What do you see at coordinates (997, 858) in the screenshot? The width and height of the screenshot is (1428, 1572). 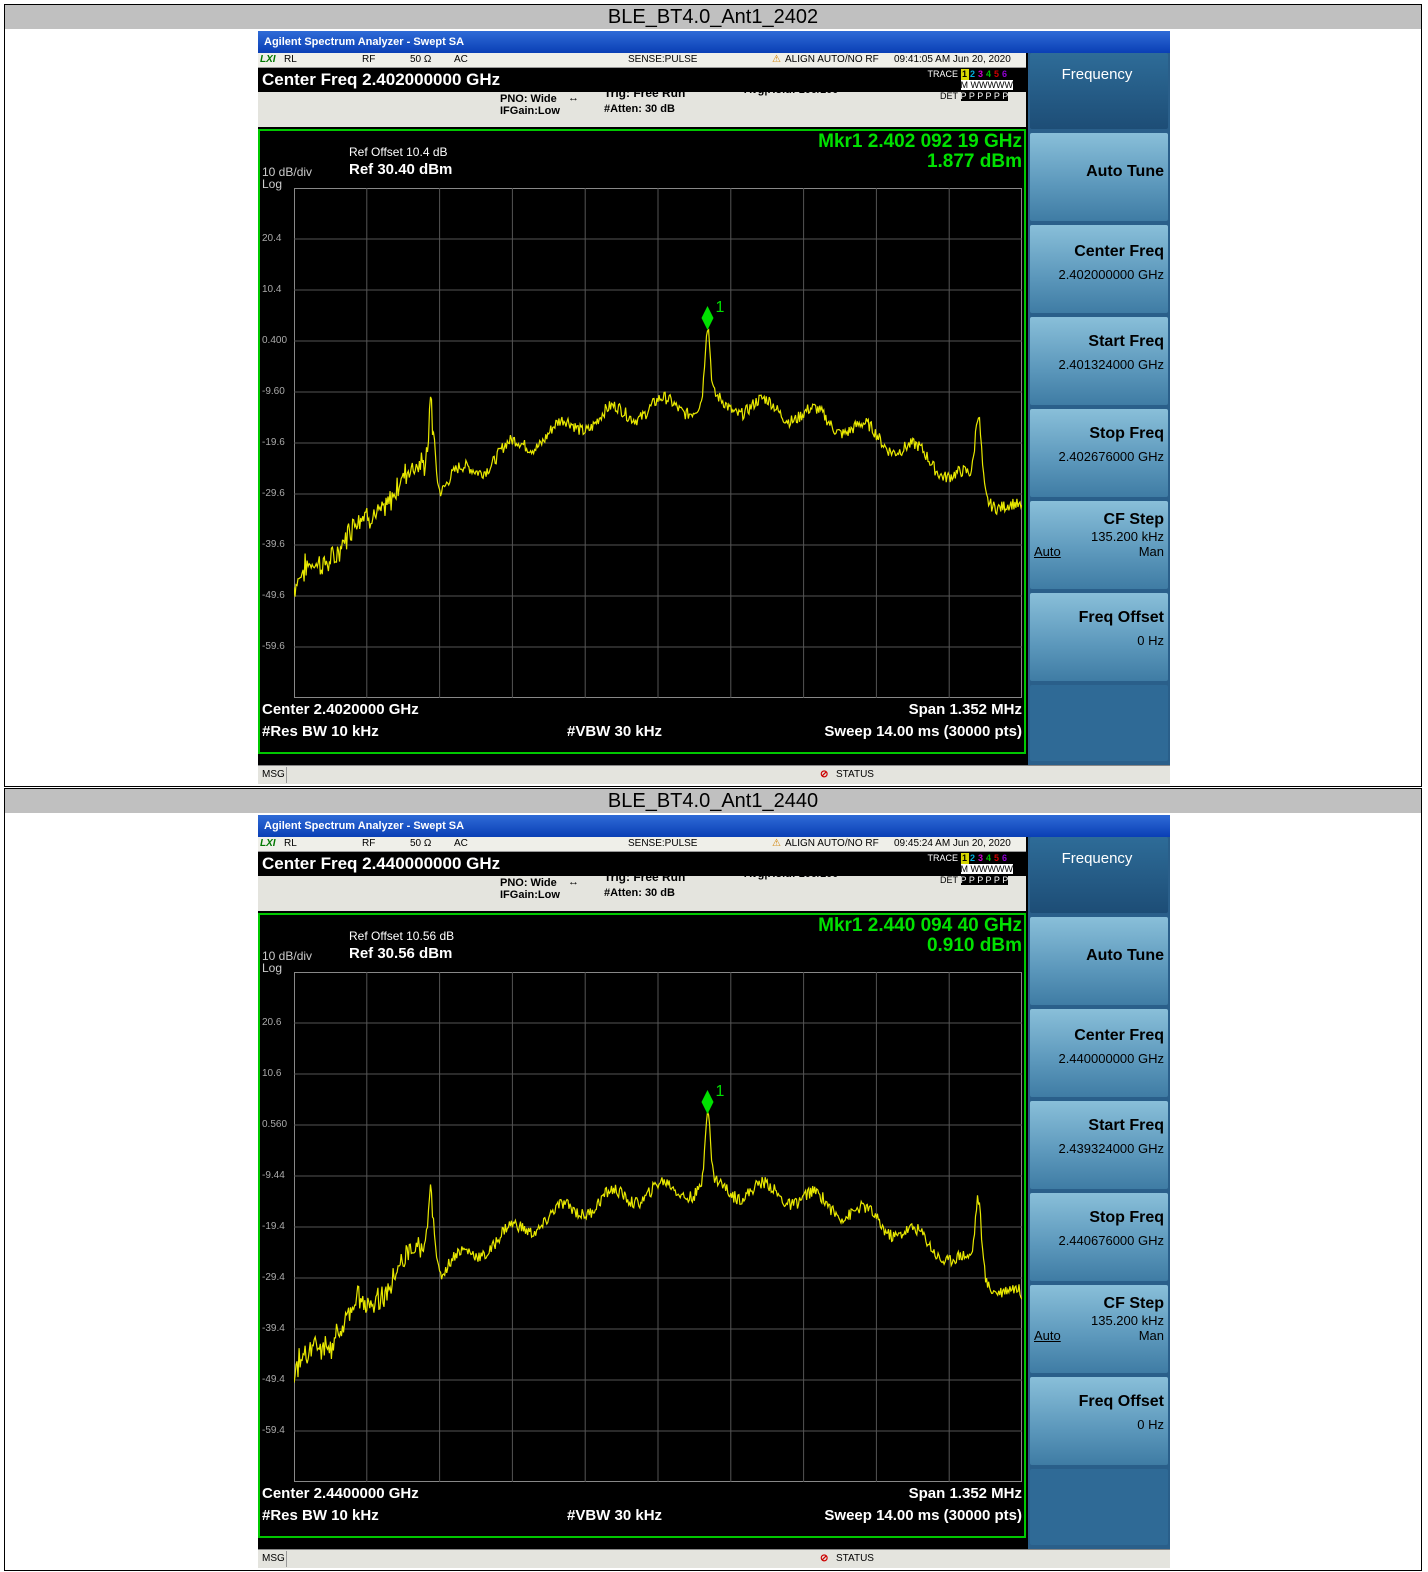 I see `trace-5: 5` at bounding box center [997, 858].